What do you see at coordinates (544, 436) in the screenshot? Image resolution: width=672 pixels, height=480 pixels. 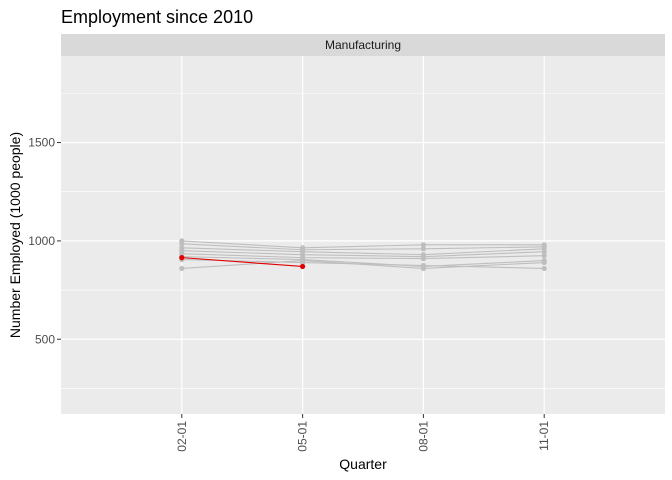 I see `x-tick-label: 11-01` at bounding box center [544, 436].